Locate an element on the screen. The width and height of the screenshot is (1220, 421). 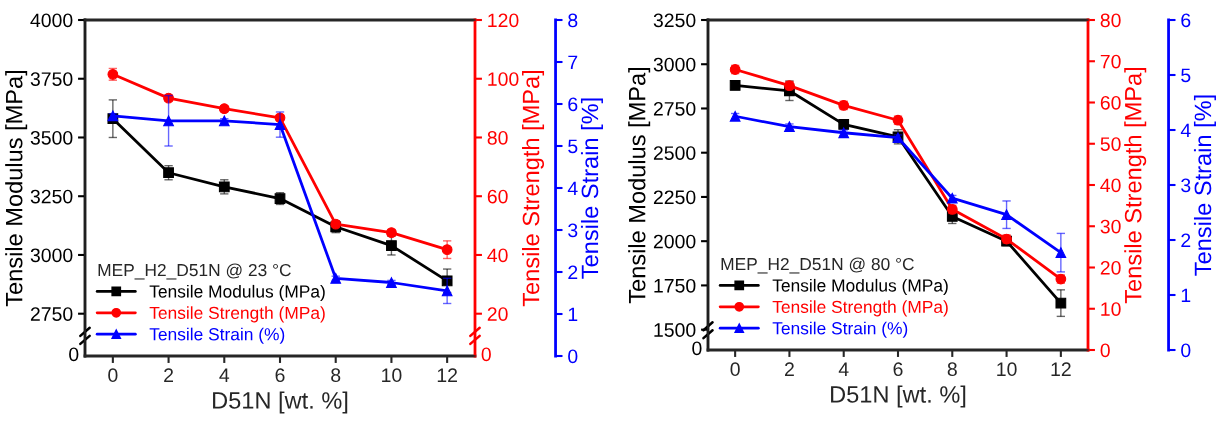
y-tick-label: 2250 is located at coordinates (674, 197).